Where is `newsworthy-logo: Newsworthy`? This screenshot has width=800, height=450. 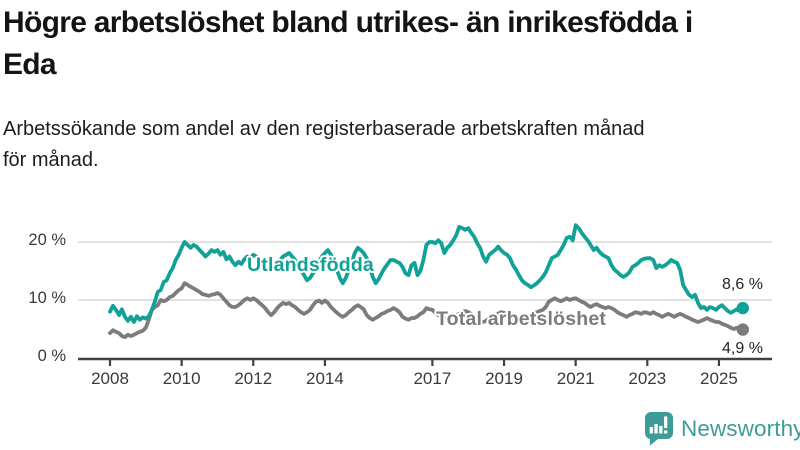 newsworthy-logo: Newsworthy is located at coordinates (722, 428).